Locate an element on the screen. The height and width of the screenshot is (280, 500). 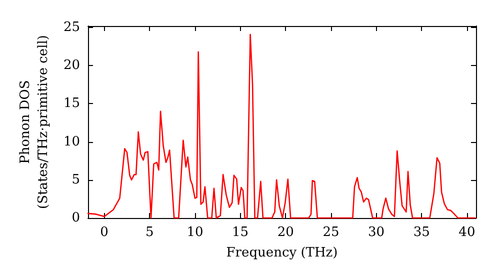
y-tick-label: 25 is located at coordinates (71, 28).